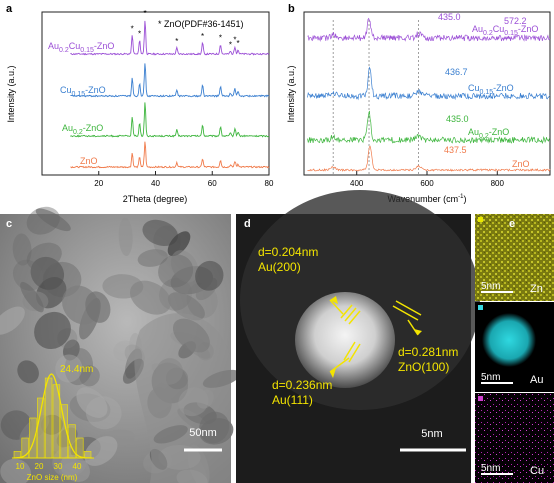  What do you see at coordinates (512, 224) in the screenshot?
I see `panel-e-letter: e` at bounding box center [512, 224].